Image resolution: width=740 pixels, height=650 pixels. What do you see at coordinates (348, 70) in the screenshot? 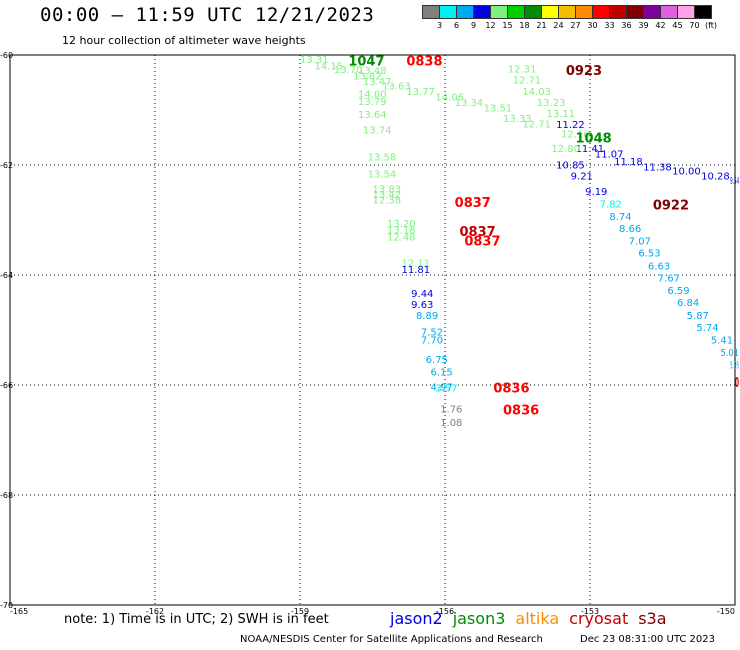
I see `wave-height-label: 13.70` at bounding box center [348, 70].